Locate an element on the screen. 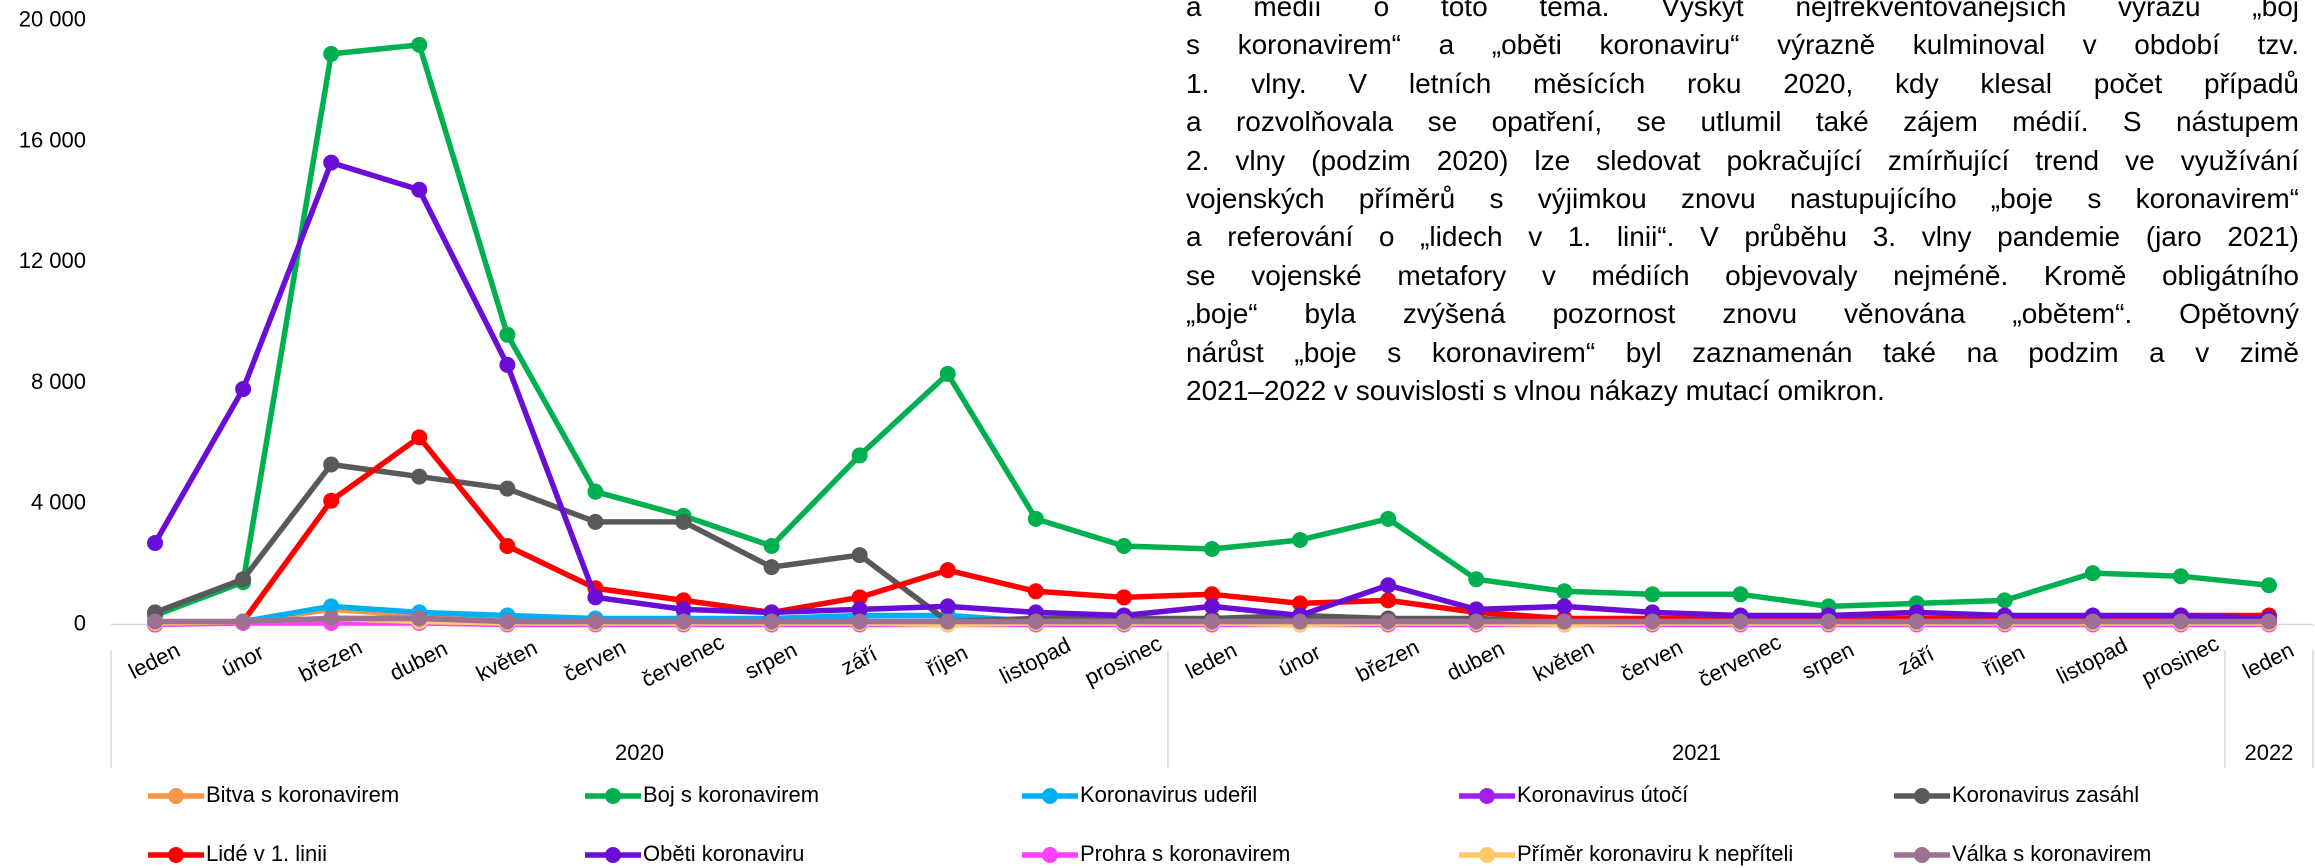 The image size is (2315, 868). x-tick-label: červenec is located at coordinates (1739, 660).